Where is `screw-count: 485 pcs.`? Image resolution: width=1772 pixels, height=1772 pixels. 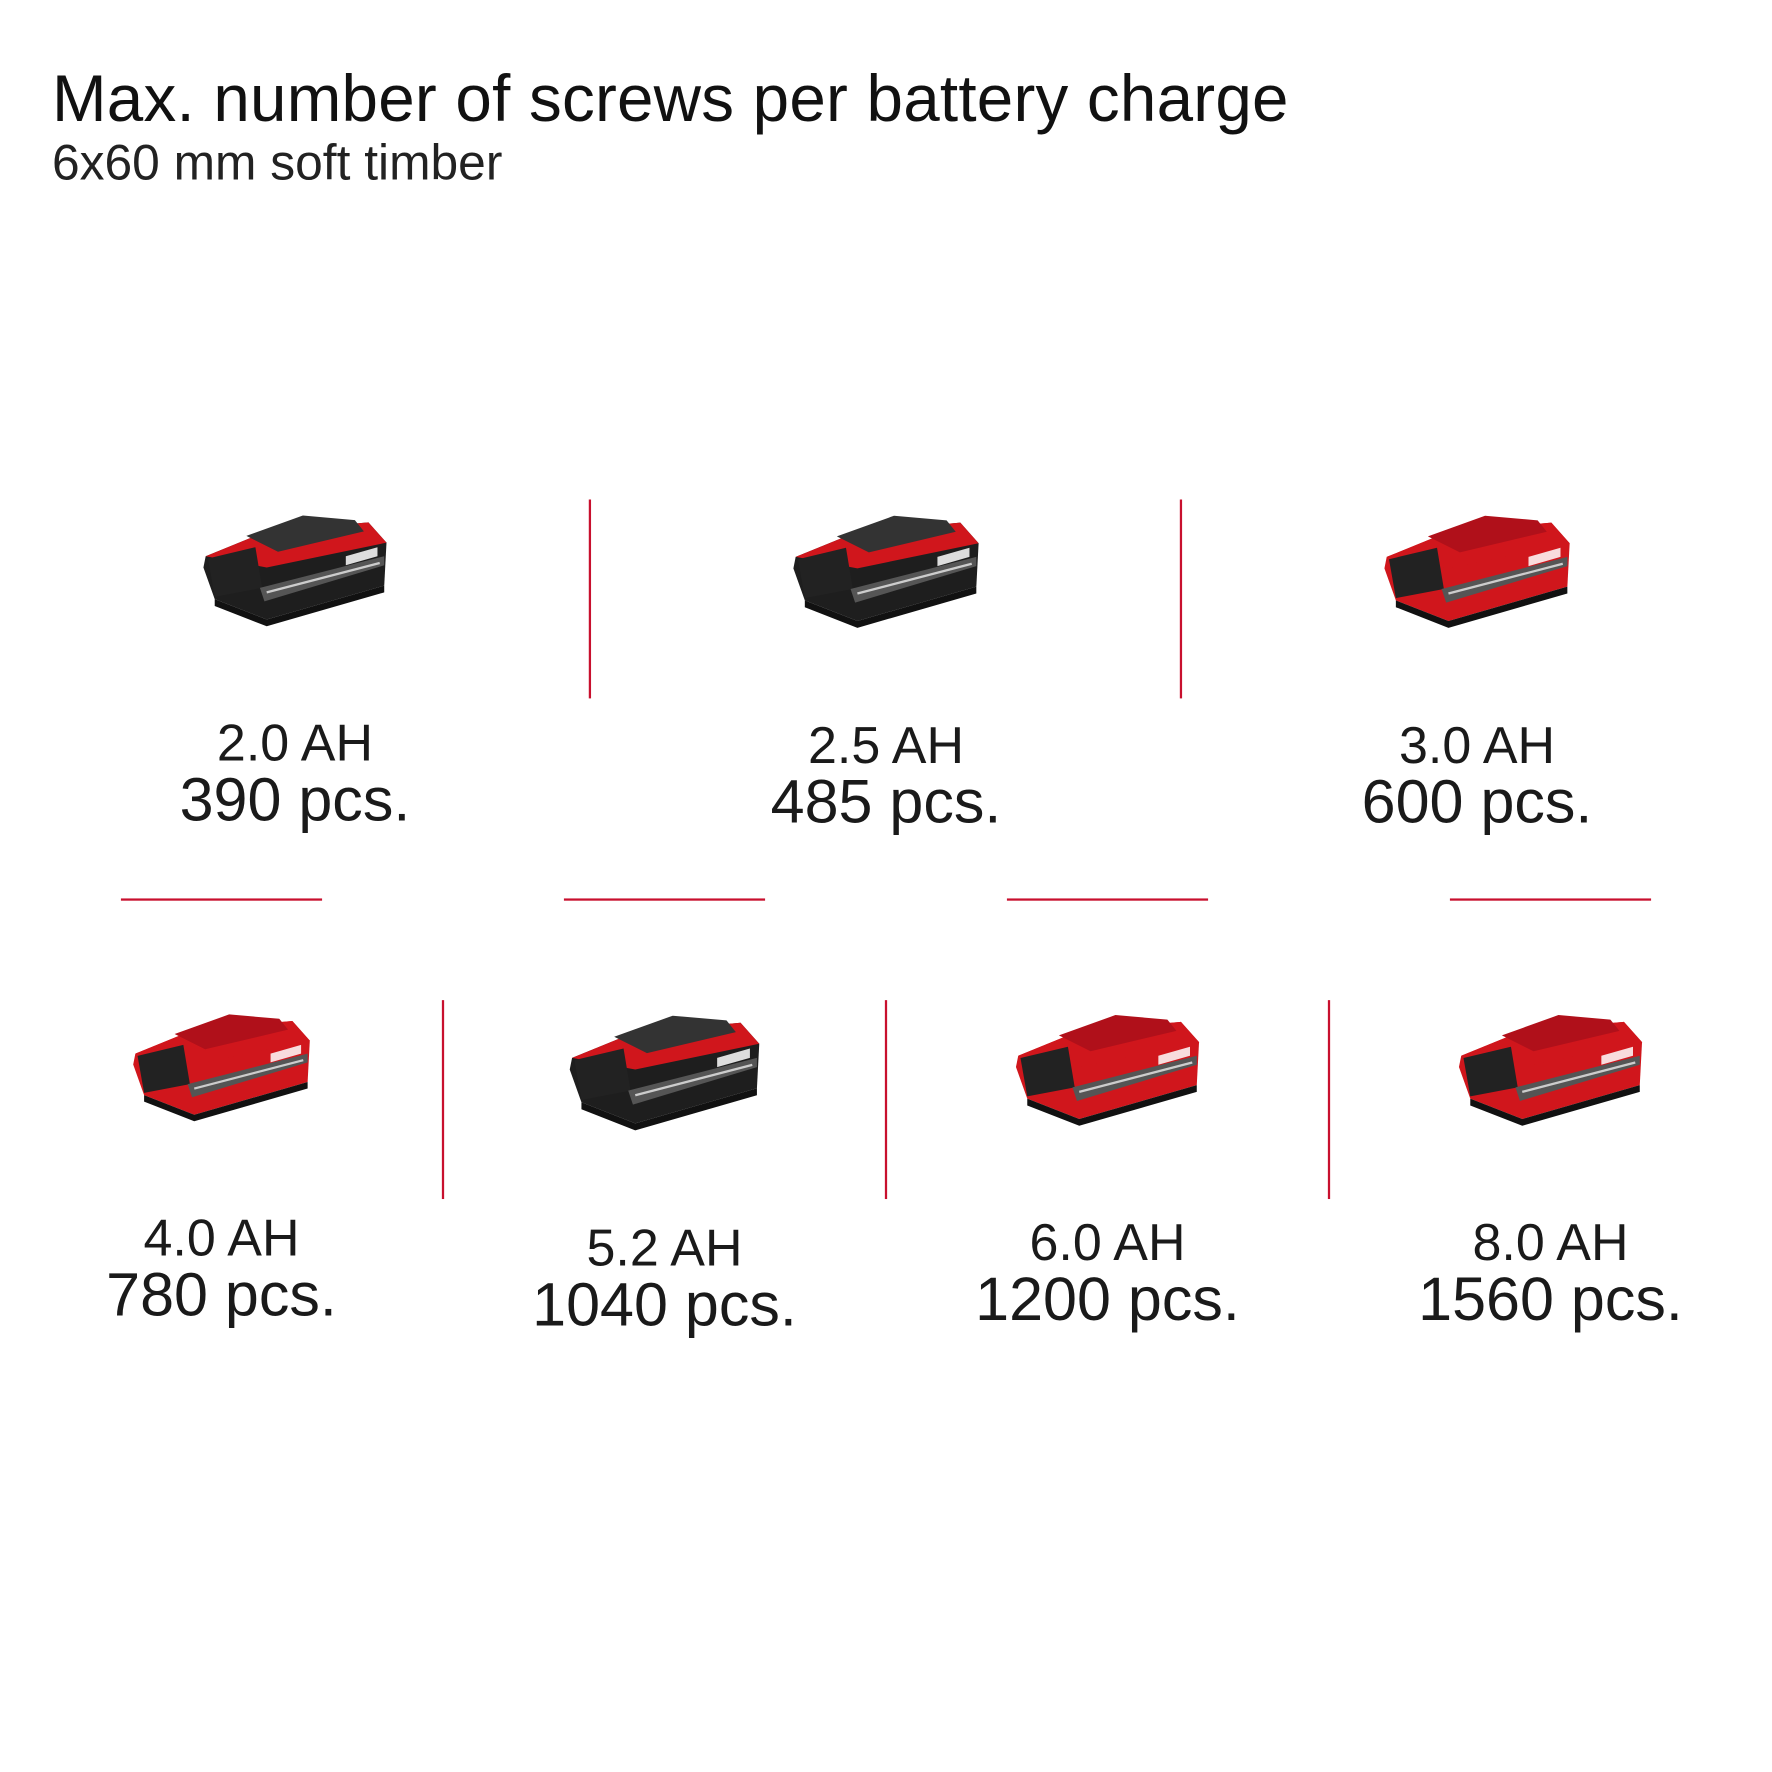
screw-count: 485 pcs. is located at coordinates (886, 802).